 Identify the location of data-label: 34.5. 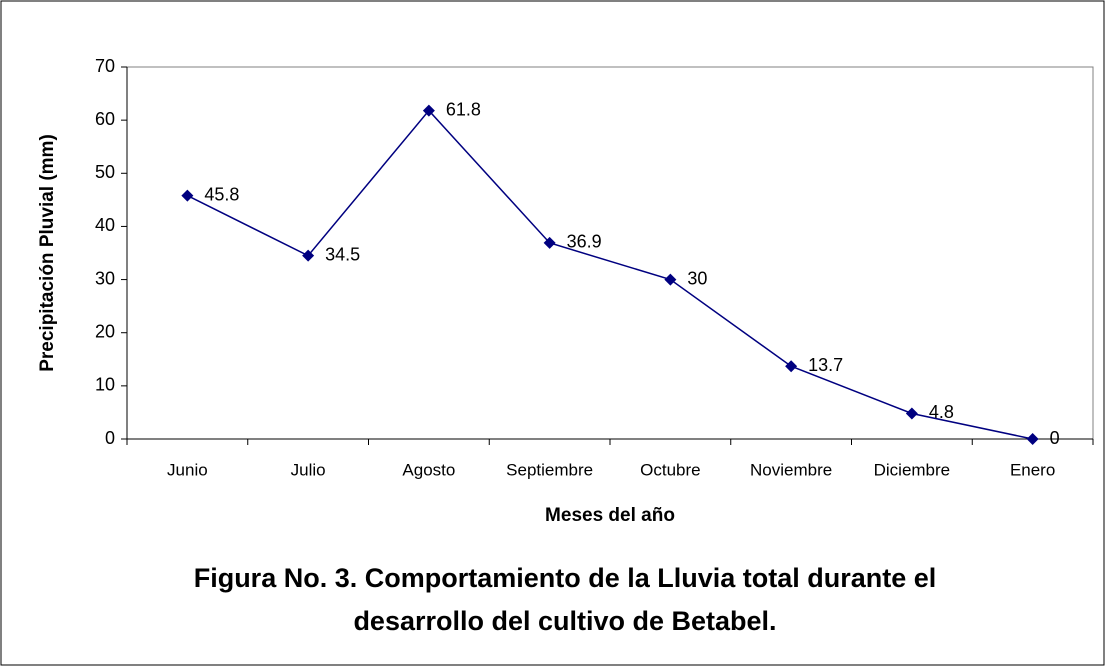
(342, 254).